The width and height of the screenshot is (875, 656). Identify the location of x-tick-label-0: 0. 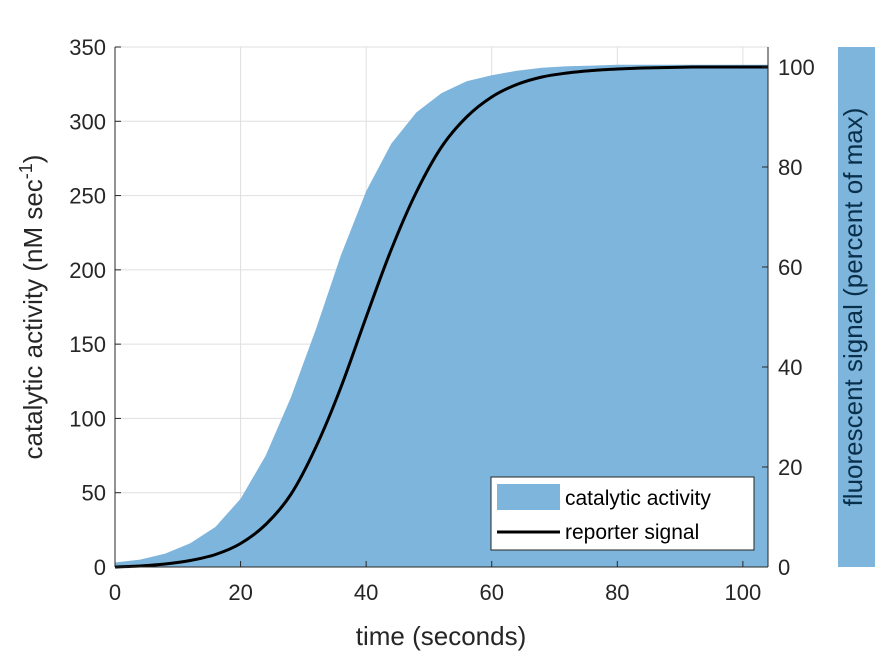
(115, 592).